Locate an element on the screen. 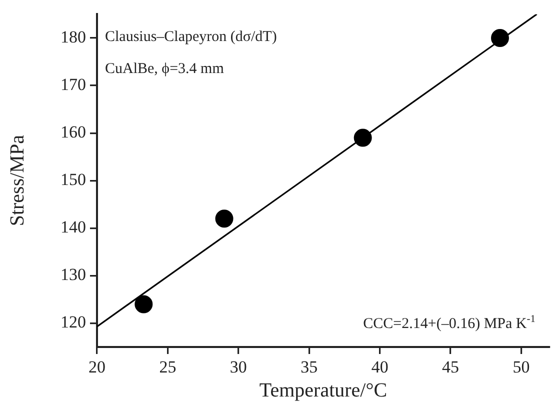 This screenshot has width=559, height=405. x-tick-label: 30 is located at coordinates (238, 367).